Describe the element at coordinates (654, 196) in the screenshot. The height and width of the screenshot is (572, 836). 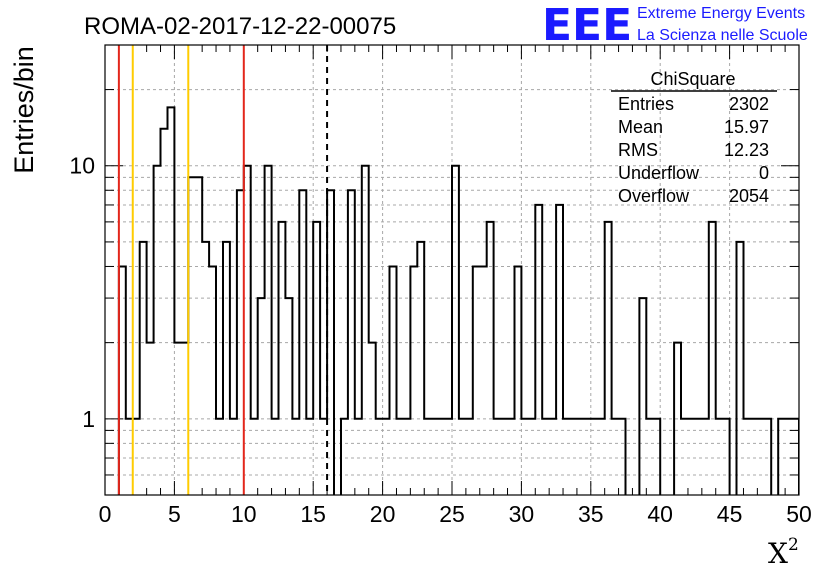
I see `stats-row-label: Overflow` at that location.